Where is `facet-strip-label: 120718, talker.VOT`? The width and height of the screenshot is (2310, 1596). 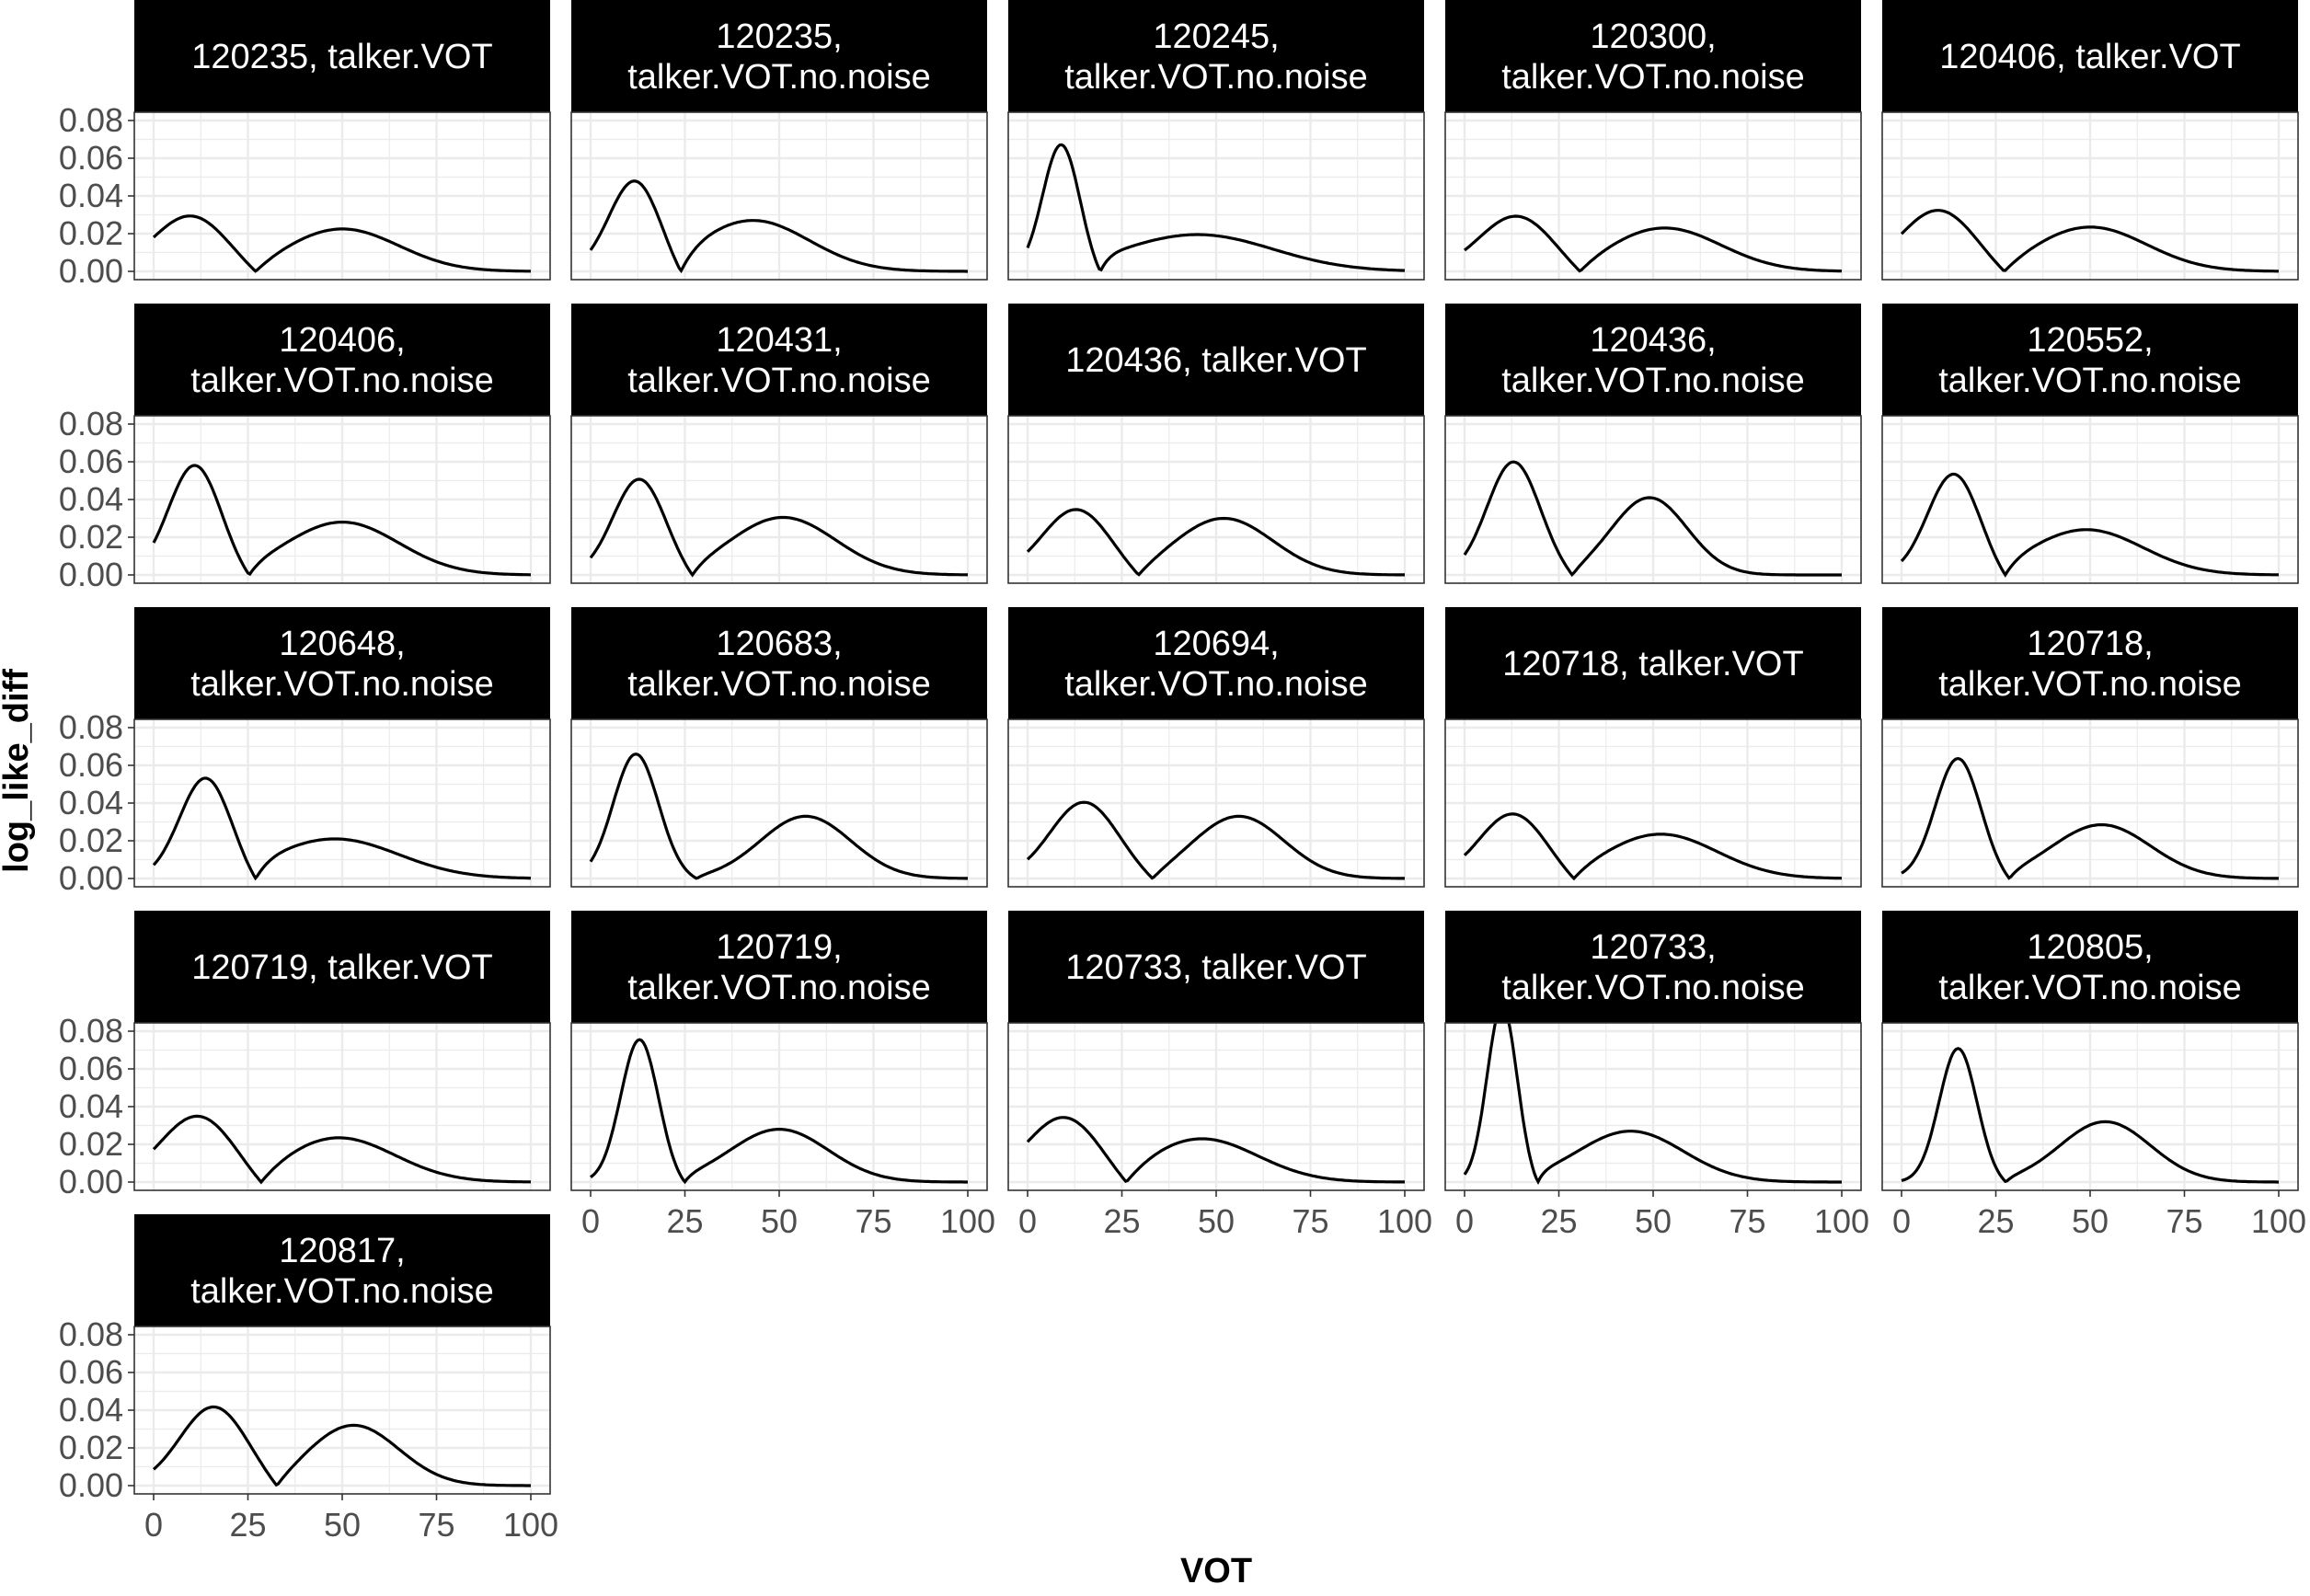 facet-strip-label: 120718, talker.VOT is located at coordinates (1652, 664).